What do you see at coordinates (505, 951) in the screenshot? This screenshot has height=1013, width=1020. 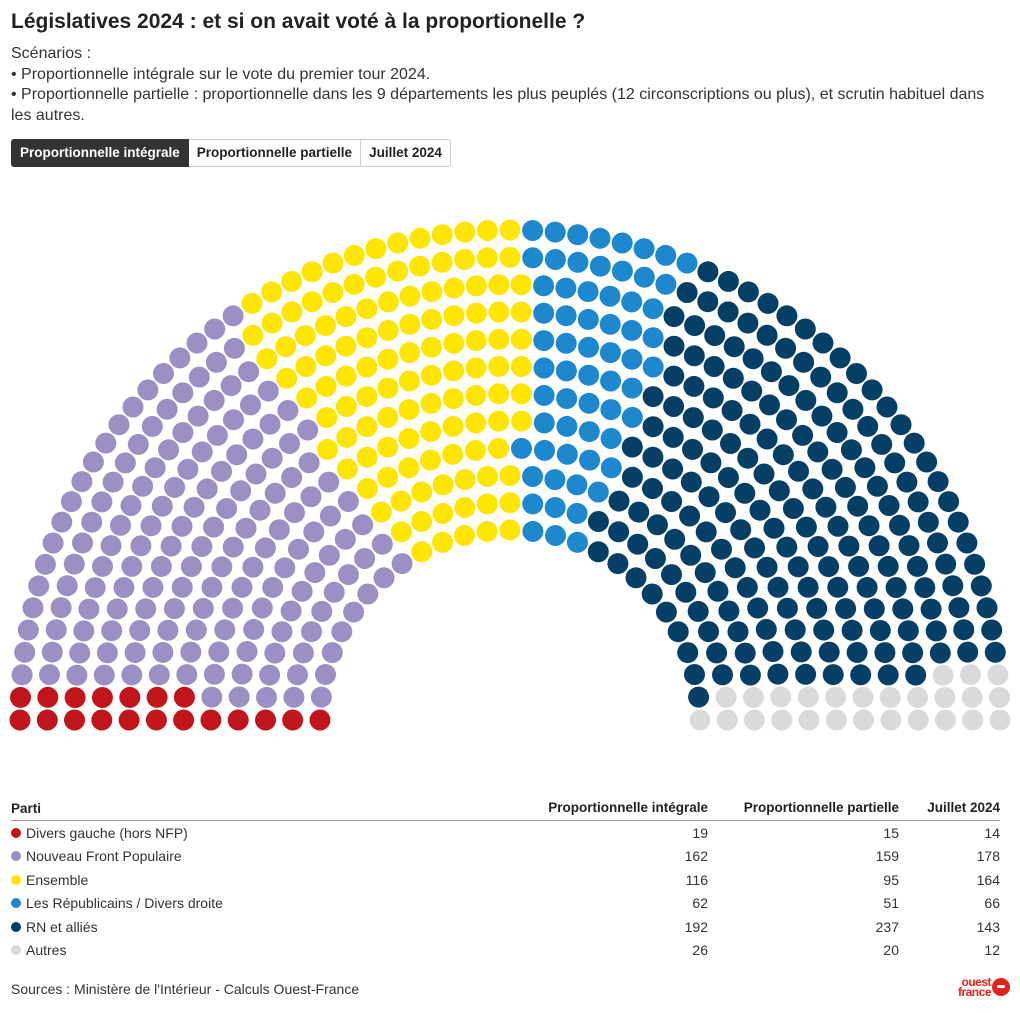 I see `table-row: Autres 26 20 12` at bounding box center [505, 951].